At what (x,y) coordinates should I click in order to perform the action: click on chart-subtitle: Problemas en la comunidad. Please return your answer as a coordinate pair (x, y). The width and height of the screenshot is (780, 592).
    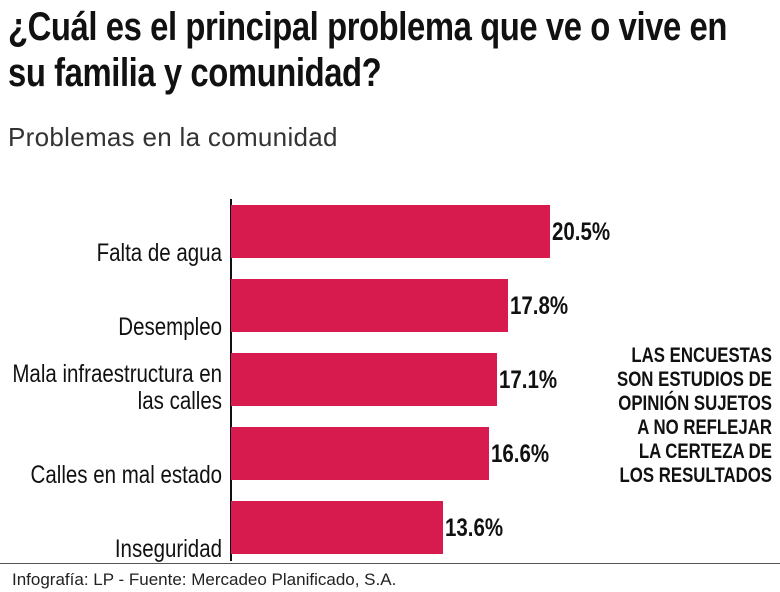
    Looking at the image, I should click on (173, 137).